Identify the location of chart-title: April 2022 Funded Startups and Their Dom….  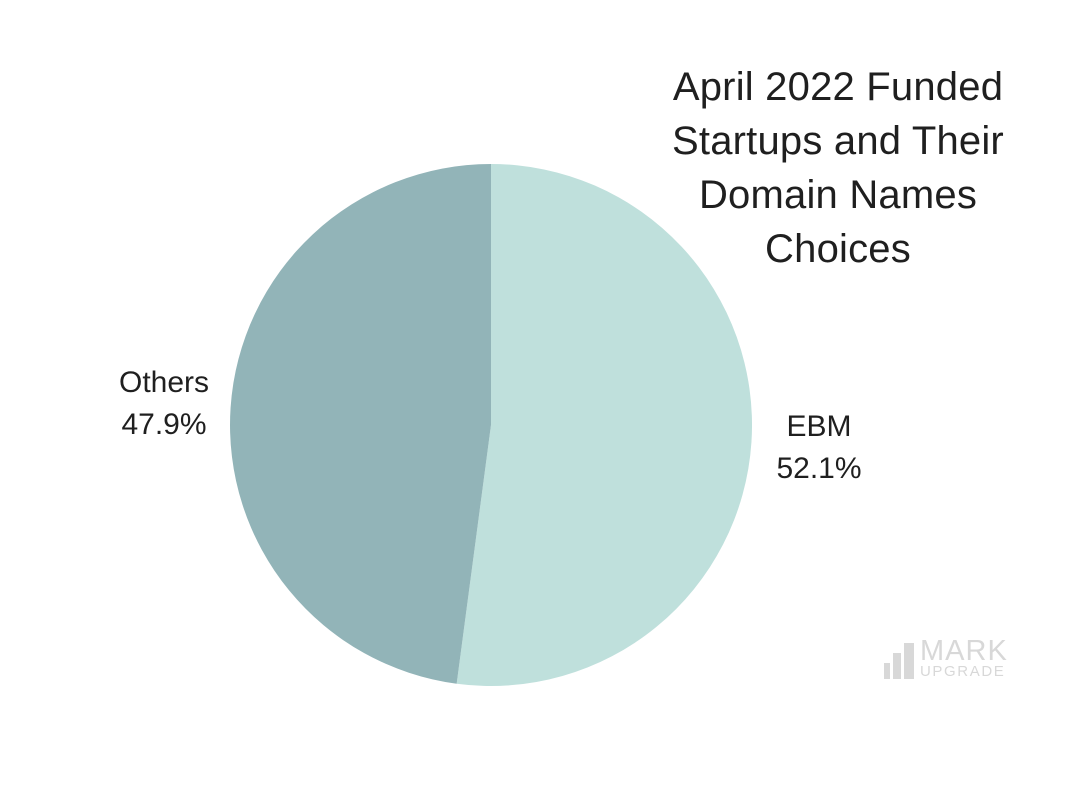
(838, 168).